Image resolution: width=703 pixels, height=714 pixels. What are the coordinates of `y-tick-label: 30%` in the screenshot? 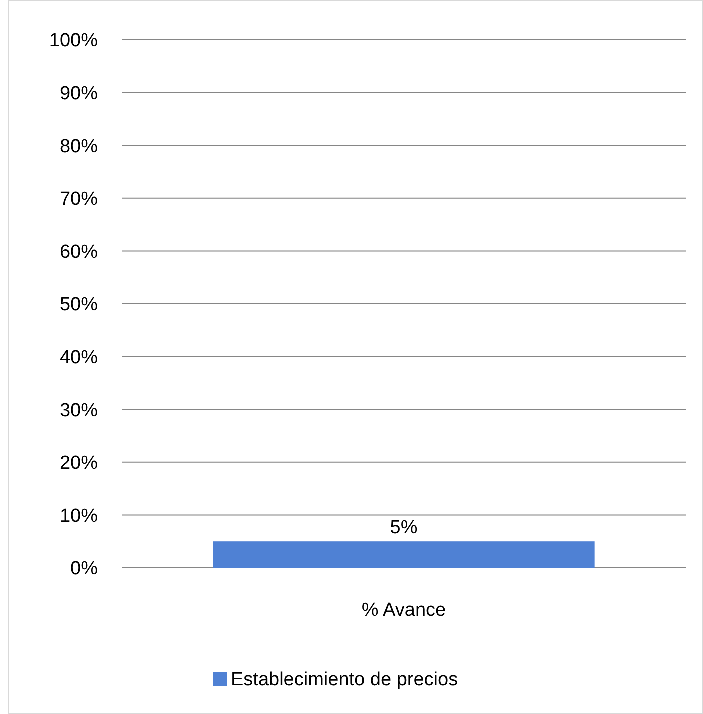 It's located at (79, 411).